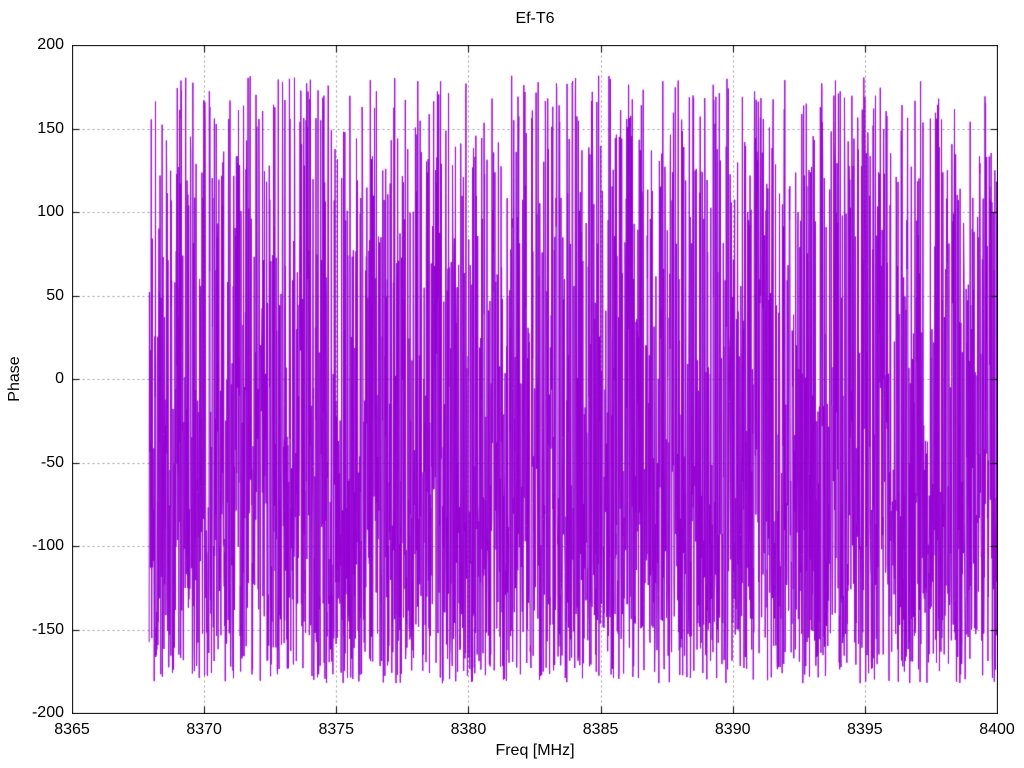  What do you see at coordinates (52, 462) in the screenshot?
I see `y-tick-label: -50` at bounding box center [52, 462].